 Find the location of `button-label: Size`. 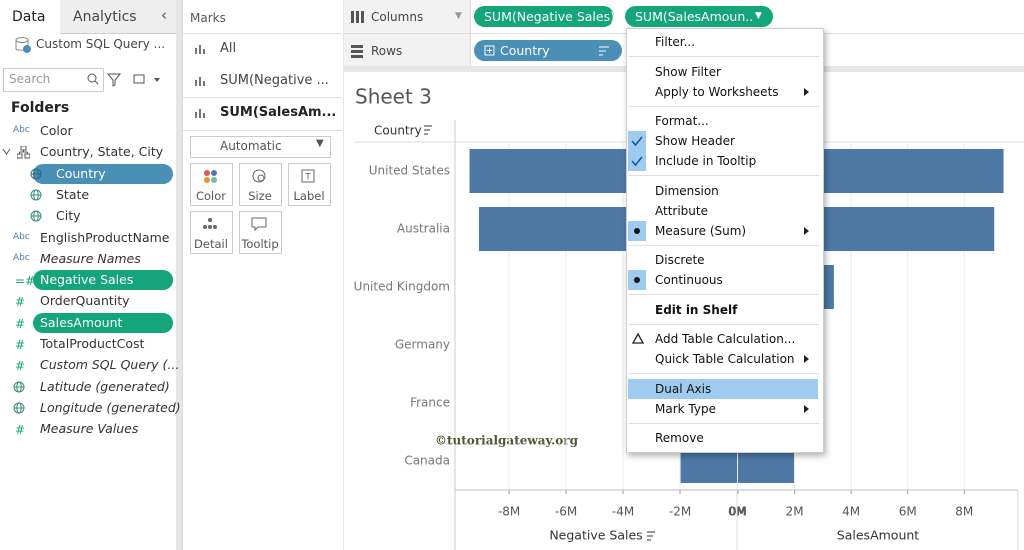

button-label: Size is located at coordinates (260, 196).